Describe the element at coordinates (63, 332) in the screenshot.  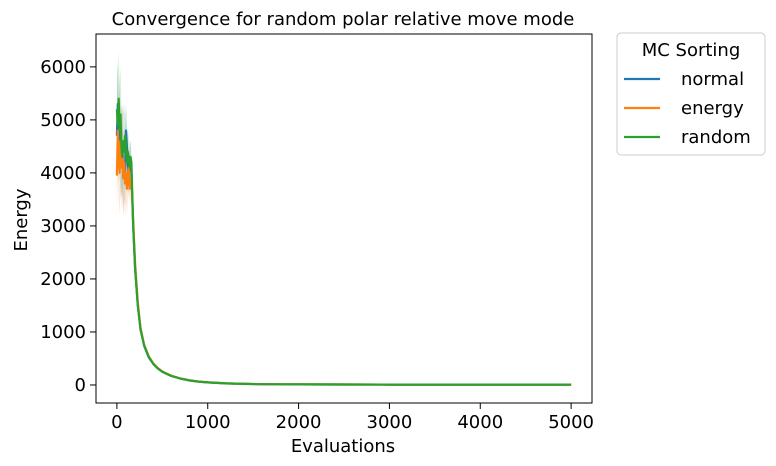
I see `y-tick-label: 1000` at that location.